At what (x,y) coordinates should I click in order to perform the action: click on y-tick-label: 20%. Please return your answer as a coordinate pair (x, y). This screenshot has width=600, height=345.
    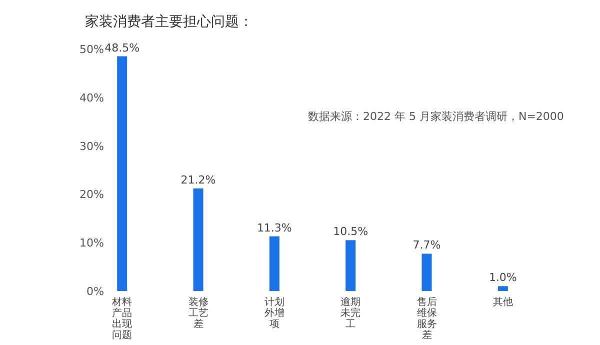
    Looking at the image, I should click on (92, 195).